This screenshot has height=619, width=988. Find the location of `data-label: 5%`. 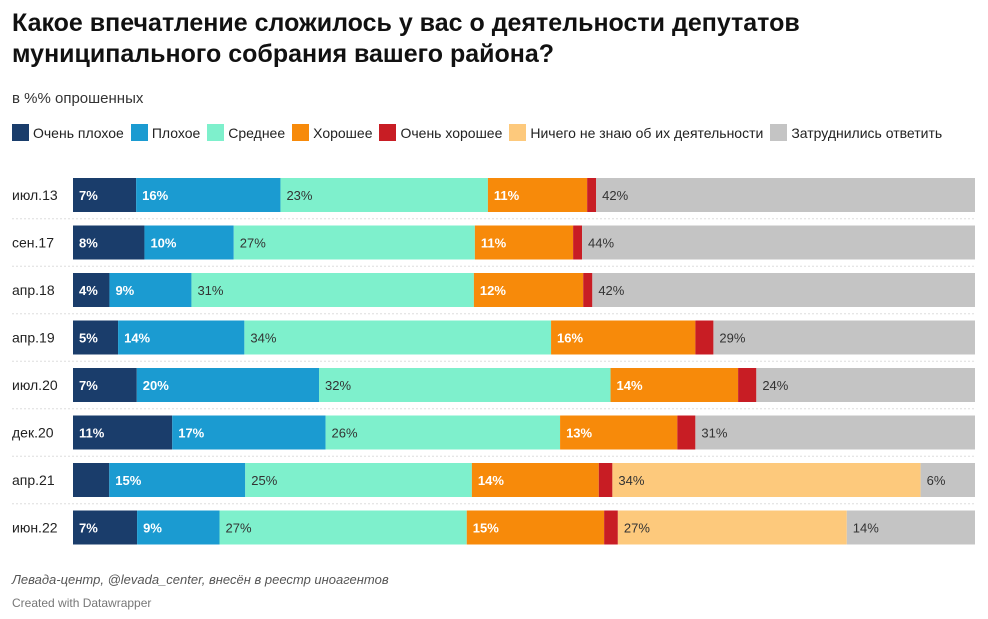

data-label: 5% is located at coordinates (88, 338).